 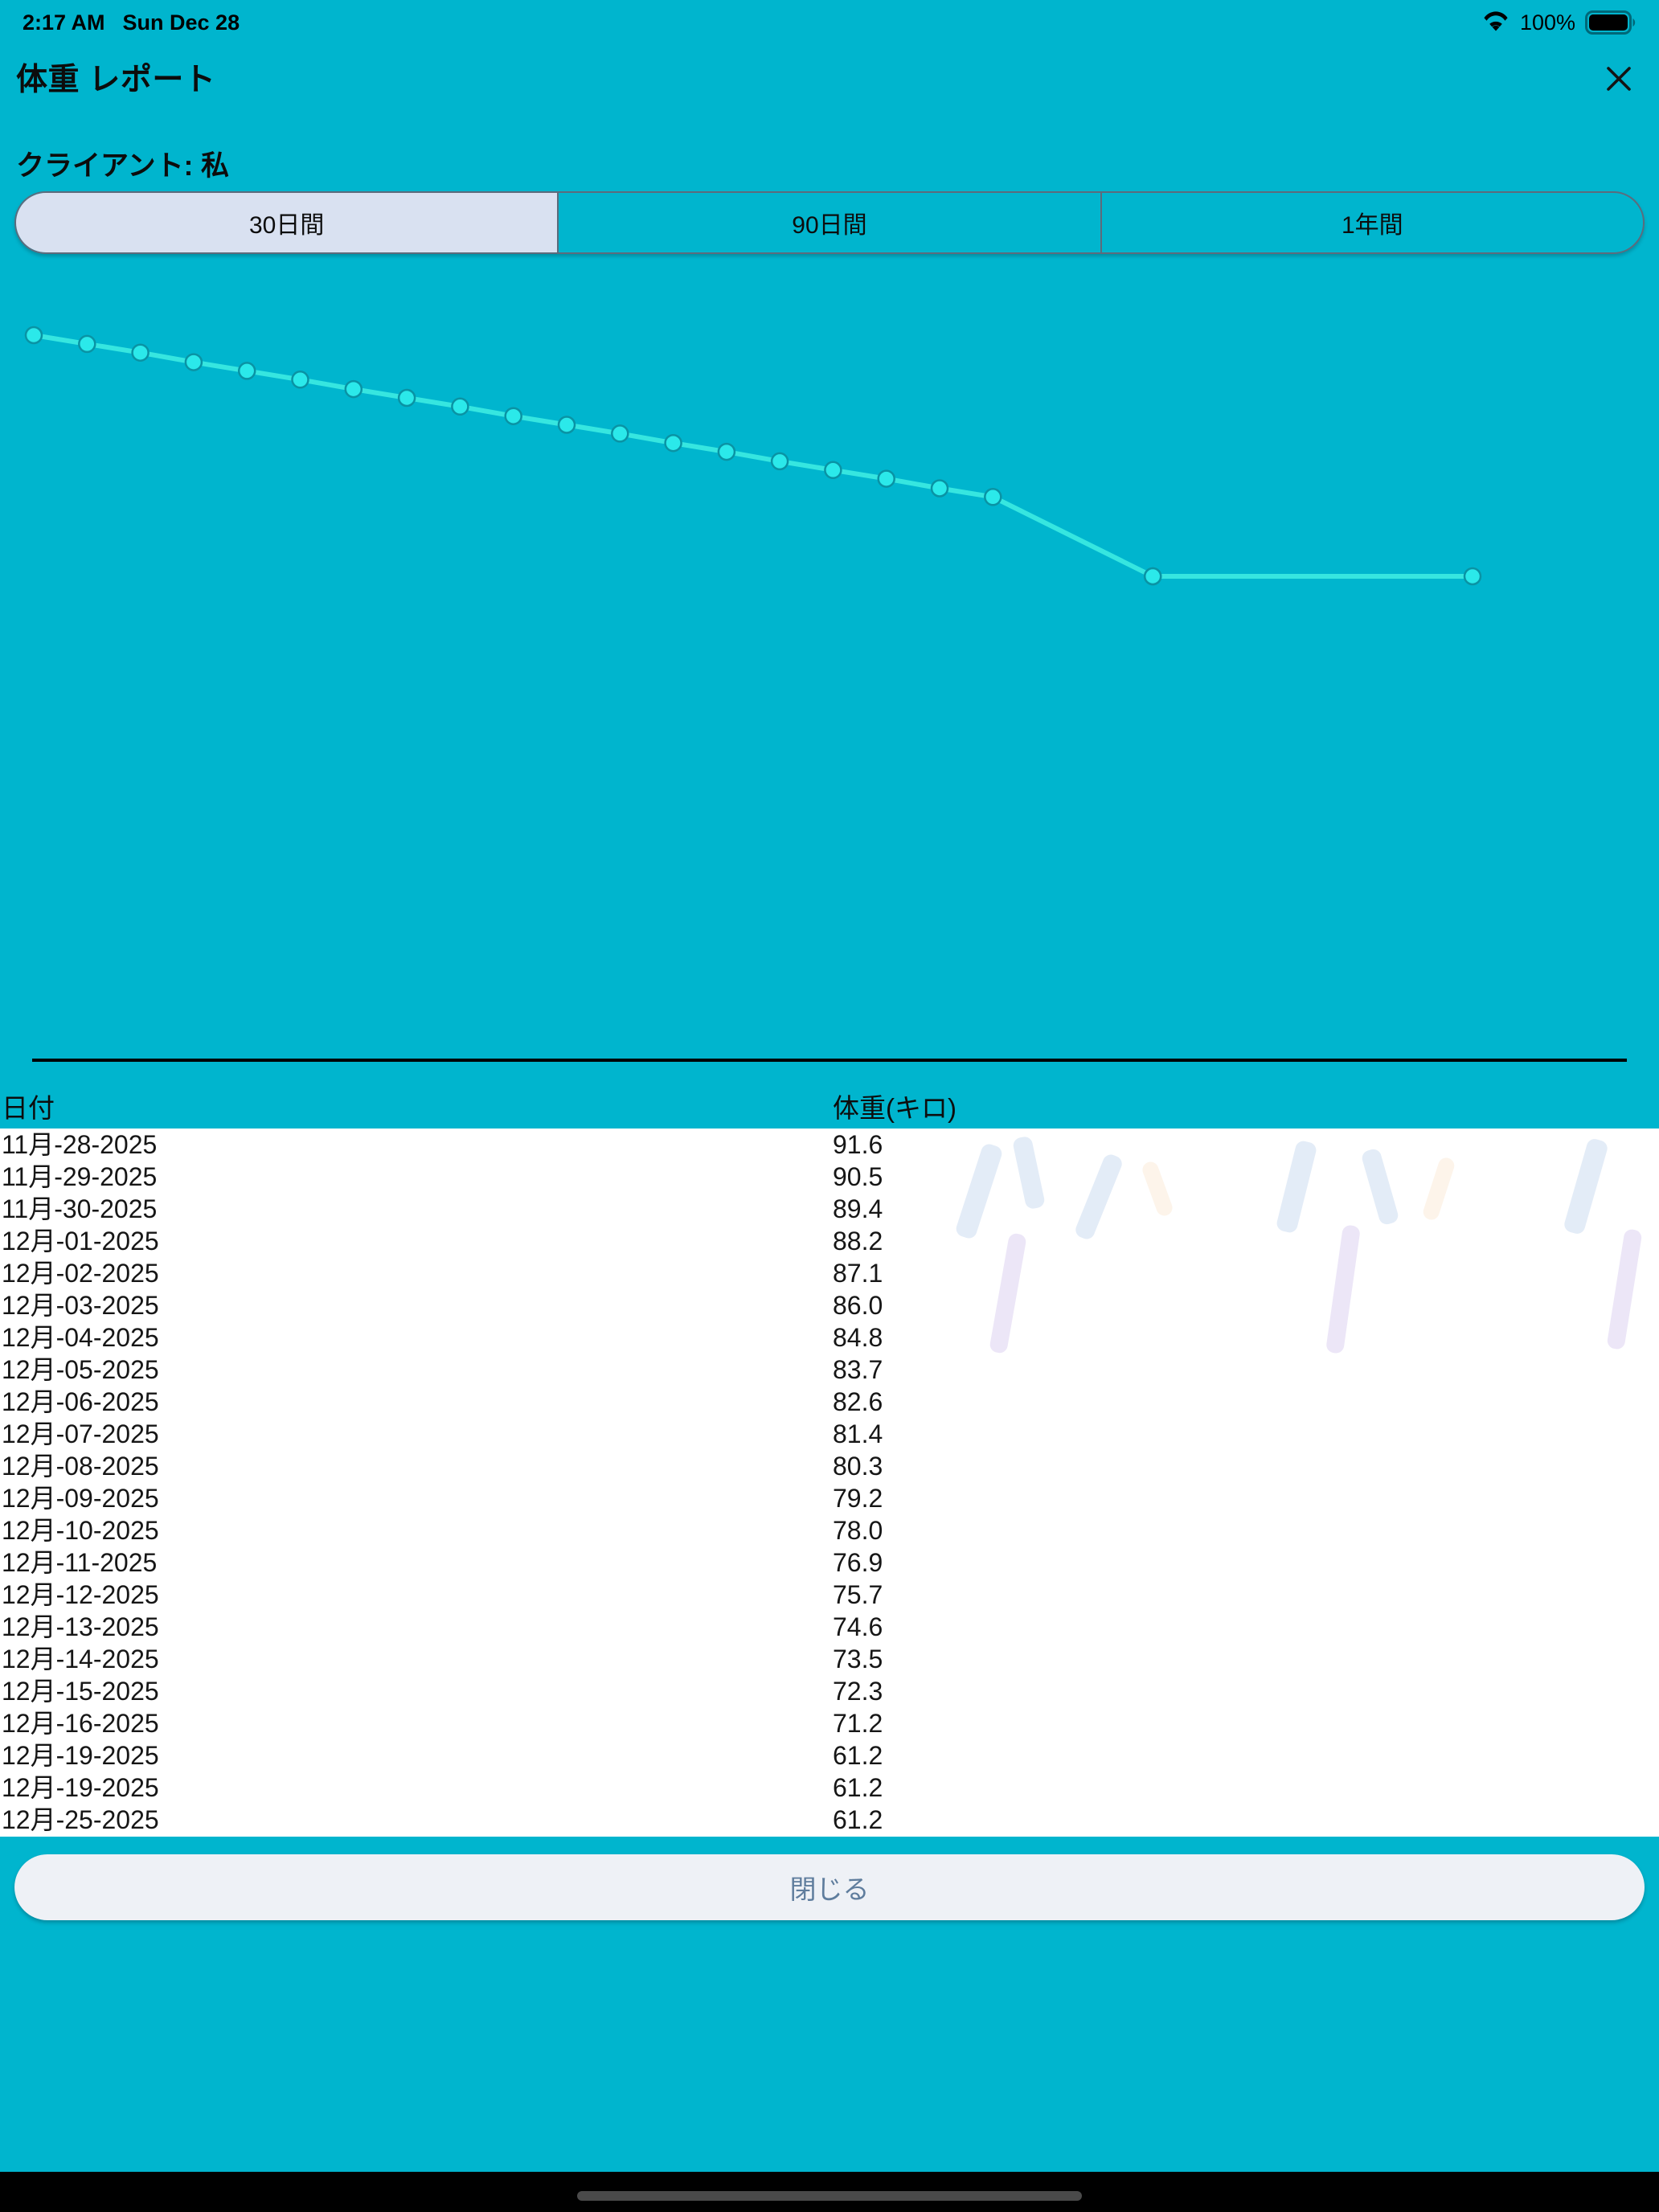 What do you see at coordinates (80, 1305) in the screenshot?
I see `cell-date: 12月-03-2025` at bounding box center [80, 1305].